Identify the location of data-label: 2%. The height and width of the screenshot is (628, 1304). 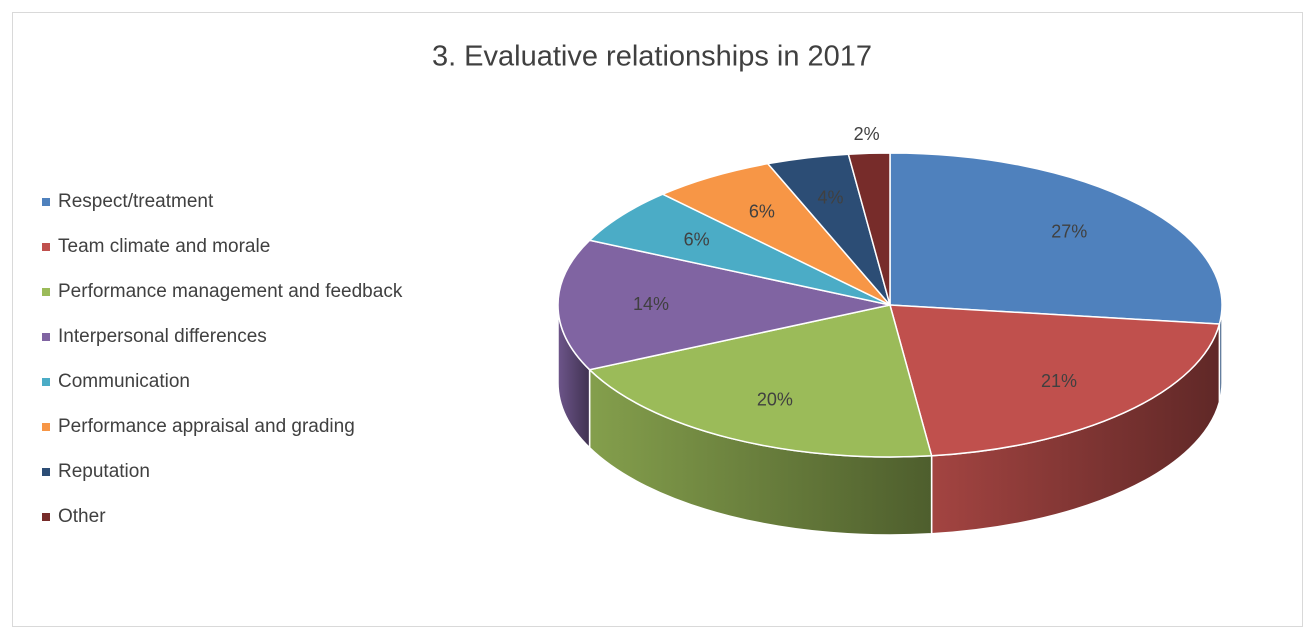
(867, 134).